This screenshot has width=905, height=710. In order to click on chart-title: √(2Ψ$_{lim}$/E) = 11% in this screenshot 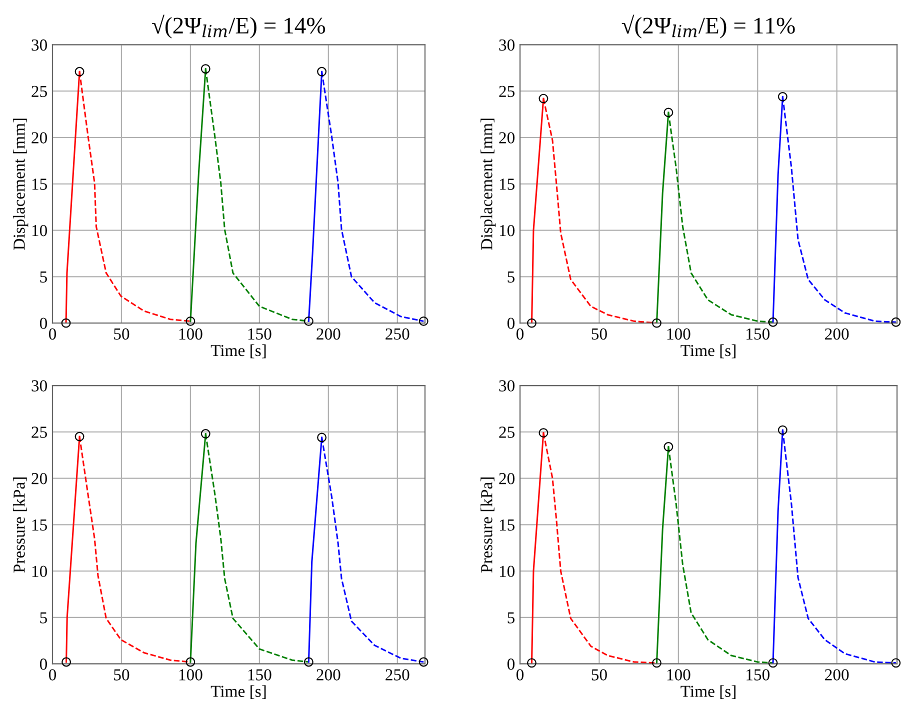, I will do `click(708, 26)`.